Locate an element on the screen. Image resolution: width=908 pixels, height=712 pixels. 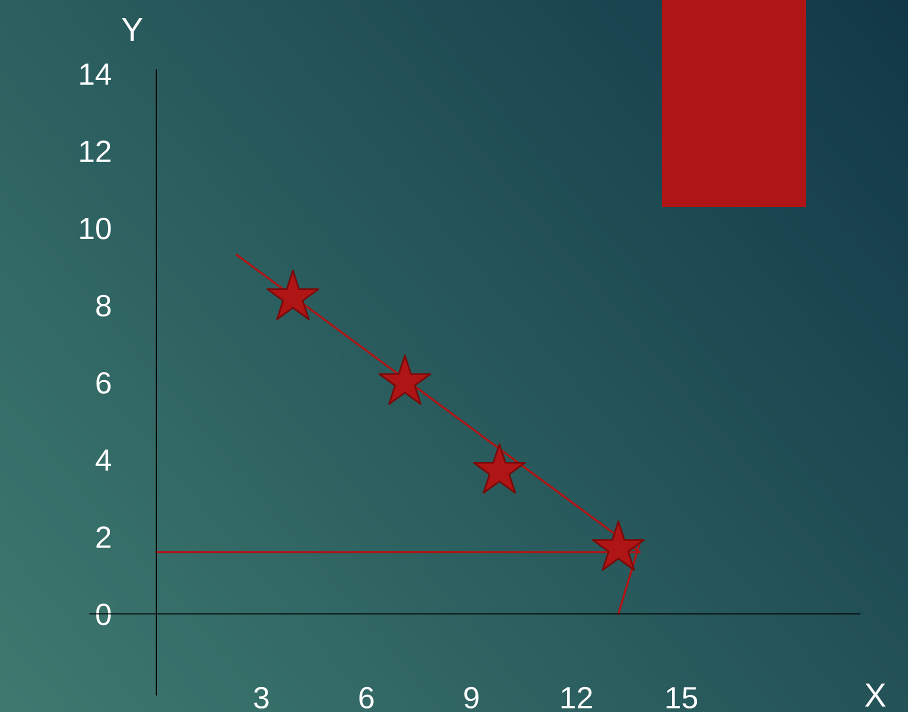
x-tick-label: 12 is located at coordinates (577, 697).